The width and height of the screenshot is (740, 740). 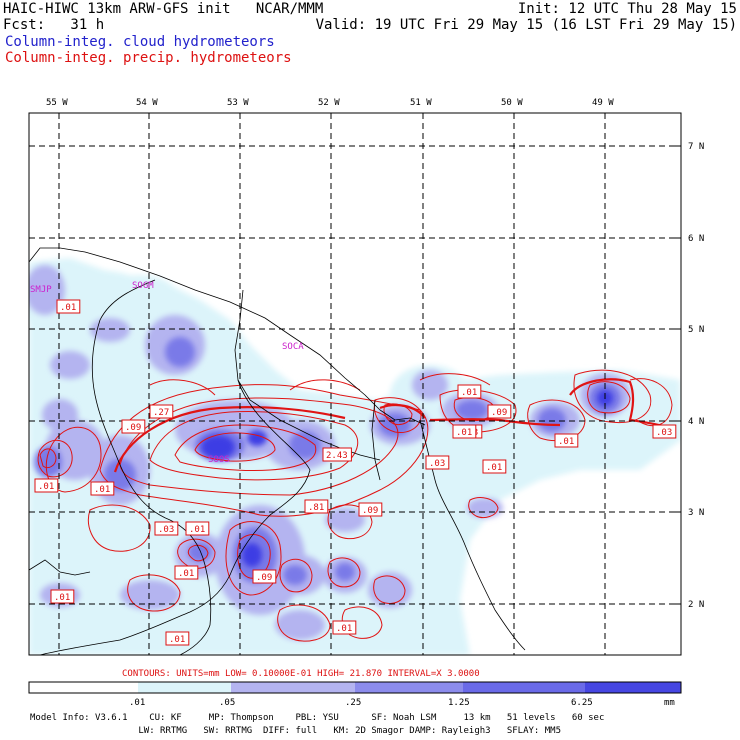 I want to click on lon-label: 52 W, so click(x=329, y=103).